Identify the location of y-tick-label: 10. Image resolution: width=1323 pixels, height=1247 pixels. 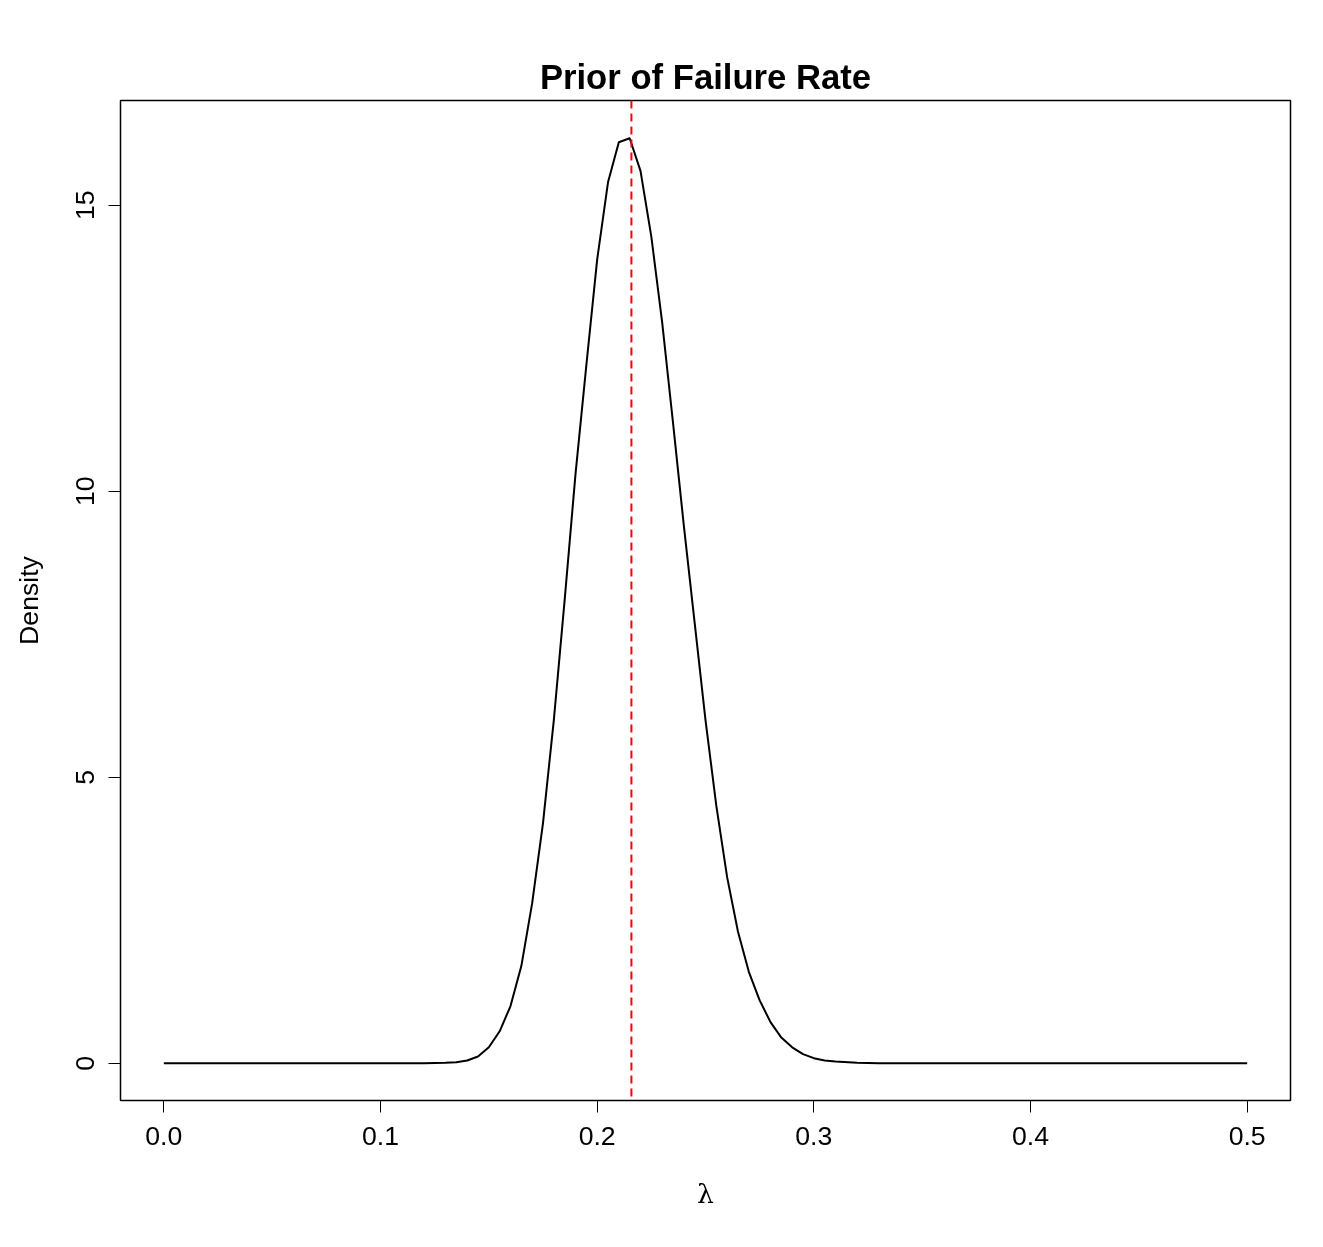
(85, 491).